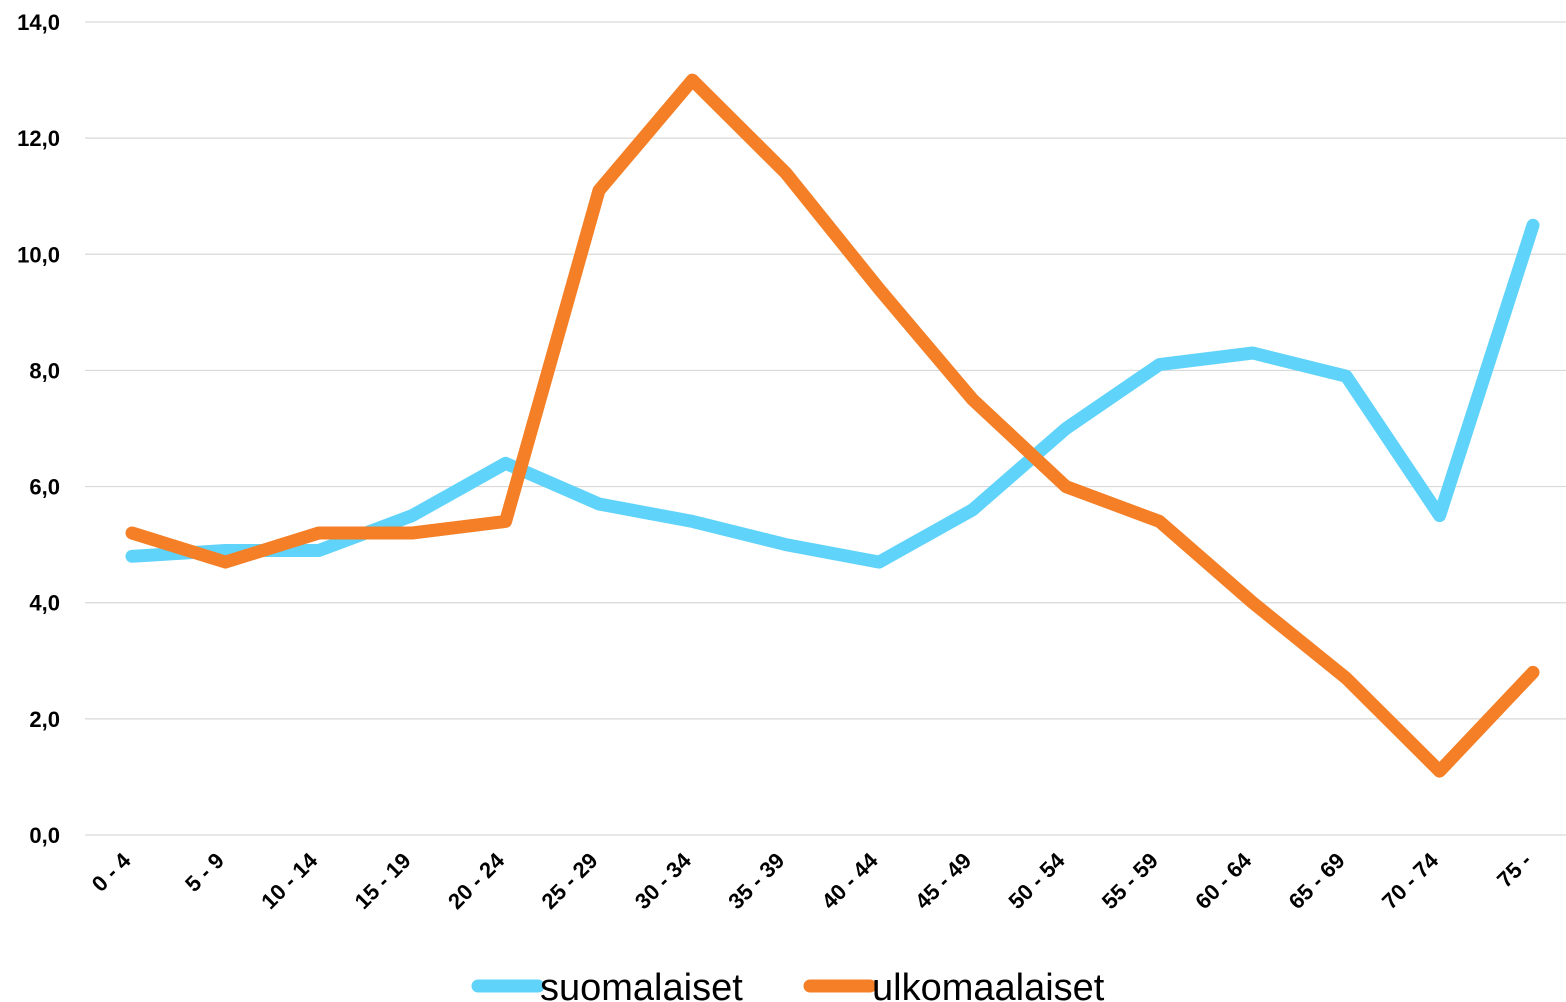  I want to click on legend-label-suomalaiset: suomalaiset, so click(641, 984).